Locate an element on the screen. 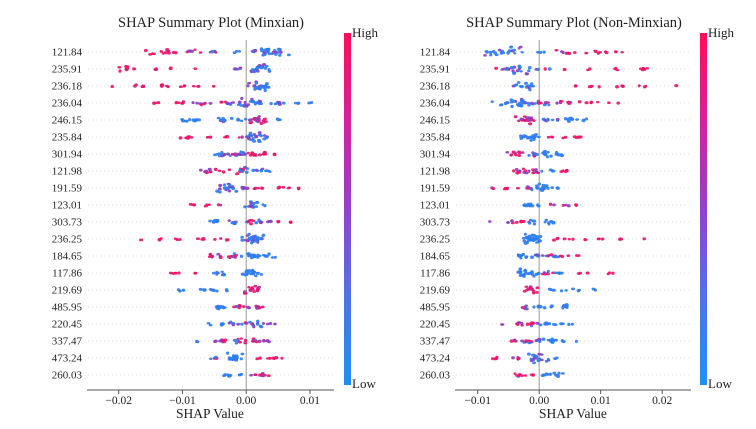 The image size is (756, 429). left-plot-title: SHAP Summary Plot (Minxian) is located at coordinates (211, 23).